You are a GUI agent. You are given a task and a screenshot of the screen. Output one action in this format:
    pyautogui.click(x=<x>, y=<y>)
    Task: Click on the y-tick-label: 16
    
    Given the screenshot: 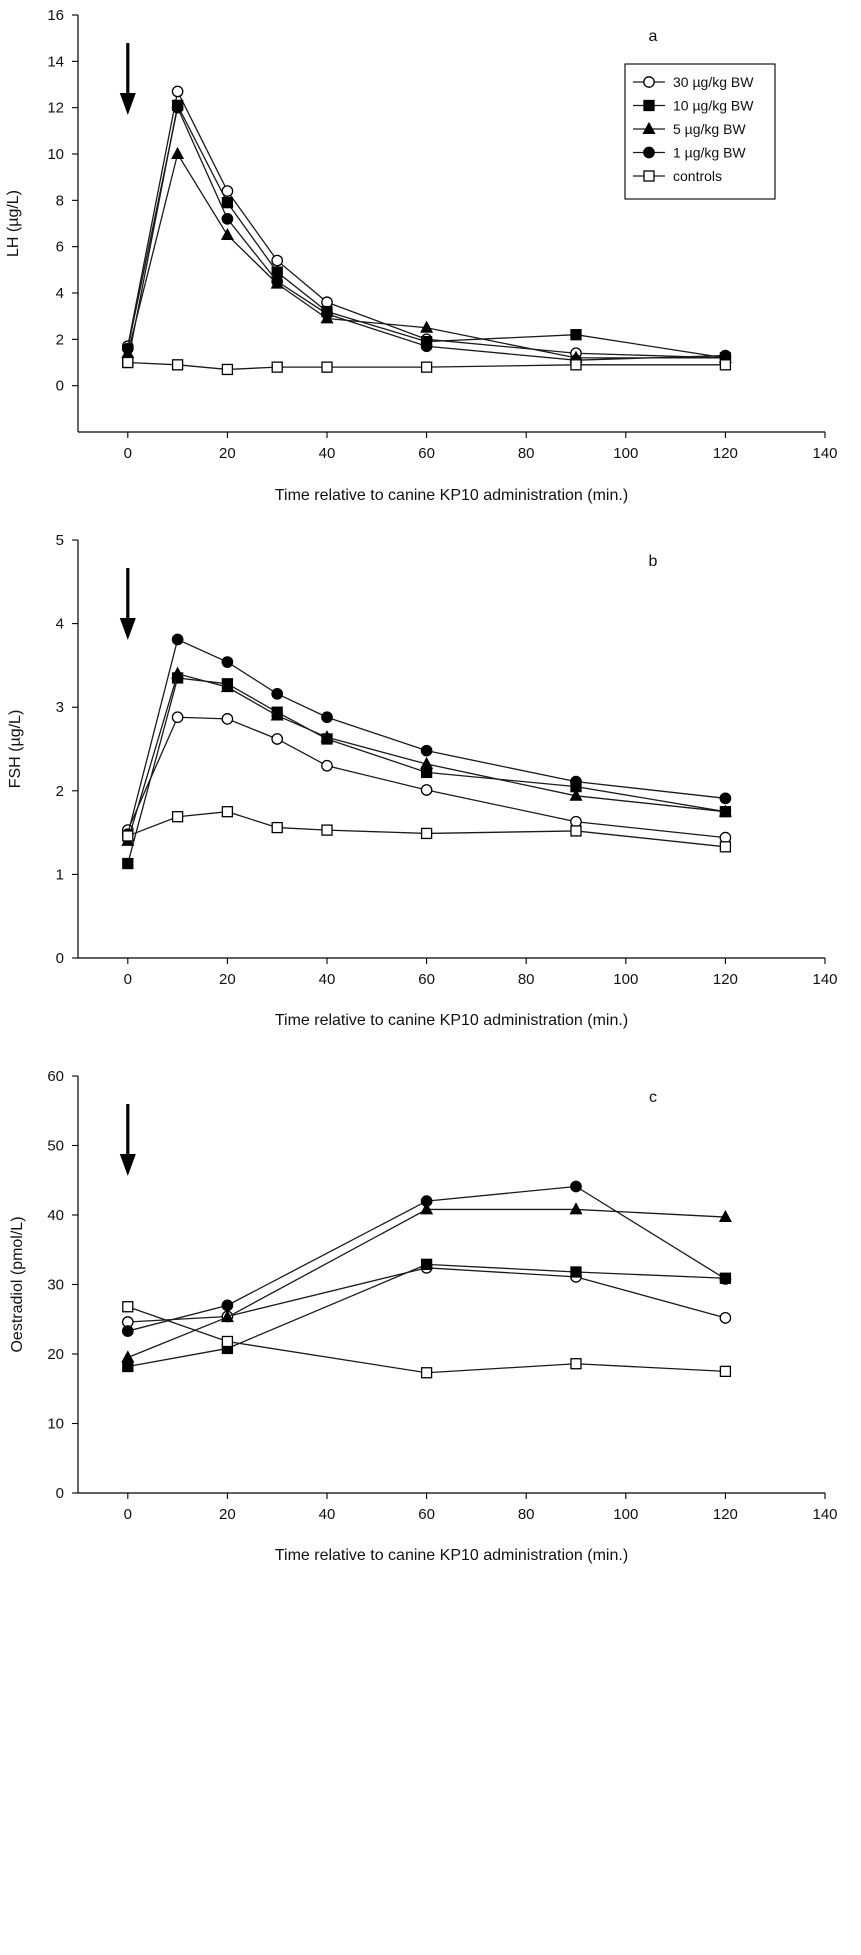 What is the action you would take?
    pyautogui.click(x=55, y=15)
    